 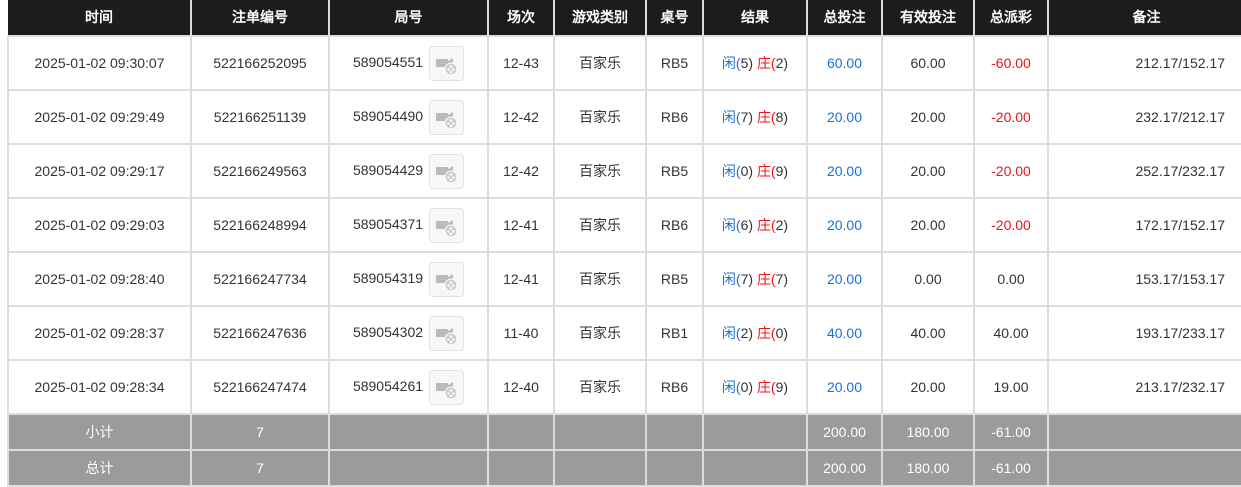 What do you see at coordinates (1144, 171) in the screenshot?
I see `remark-cell: 252.17/232.17` at bounding box center [1144, 171].